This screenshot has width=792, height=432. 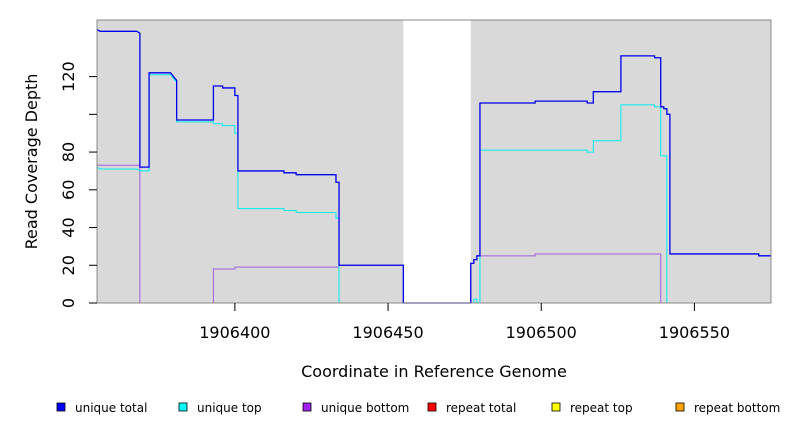 What do you see at coordinates (68, 152) in the screenshot?
I see `y-tick-label: 80` at bounding box center [68, 152].